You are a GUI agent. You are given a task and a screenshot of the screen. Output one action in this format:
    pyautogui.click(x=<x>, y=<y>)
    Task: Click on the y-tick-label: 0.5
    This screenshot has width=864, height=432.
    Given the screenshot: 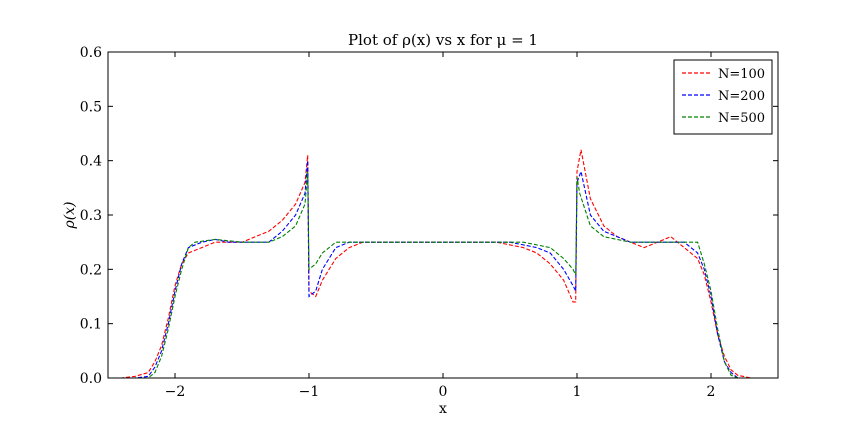 What is the action you would take?
    pyautogui.click(x=91, y=107)
    